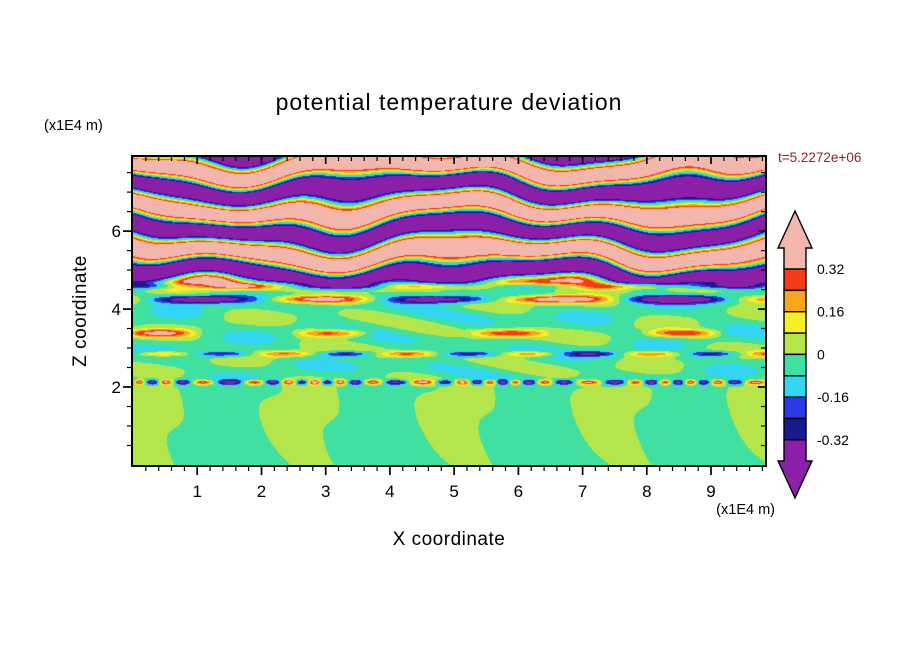  What do you see at coordinates (449, 102) in the screenshot?
I see `plot-title: potential temperature deviation` at bounding box center [449, 102].